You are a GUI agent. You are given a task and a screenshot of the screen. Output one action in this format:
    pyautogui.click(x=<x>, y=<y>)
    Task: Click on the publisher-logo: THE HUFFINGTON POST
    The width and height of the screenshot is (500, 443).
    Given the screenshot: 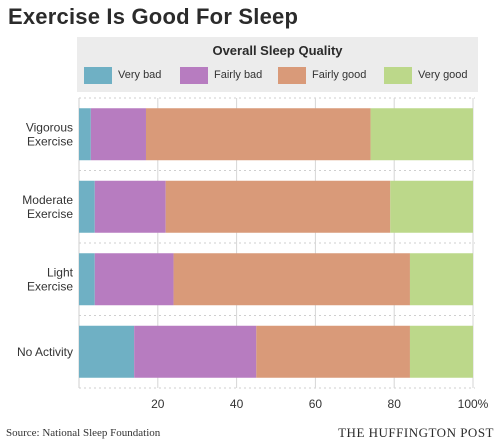 What is the action you would take?
    pyautogui.click(x=416, y=432)
    